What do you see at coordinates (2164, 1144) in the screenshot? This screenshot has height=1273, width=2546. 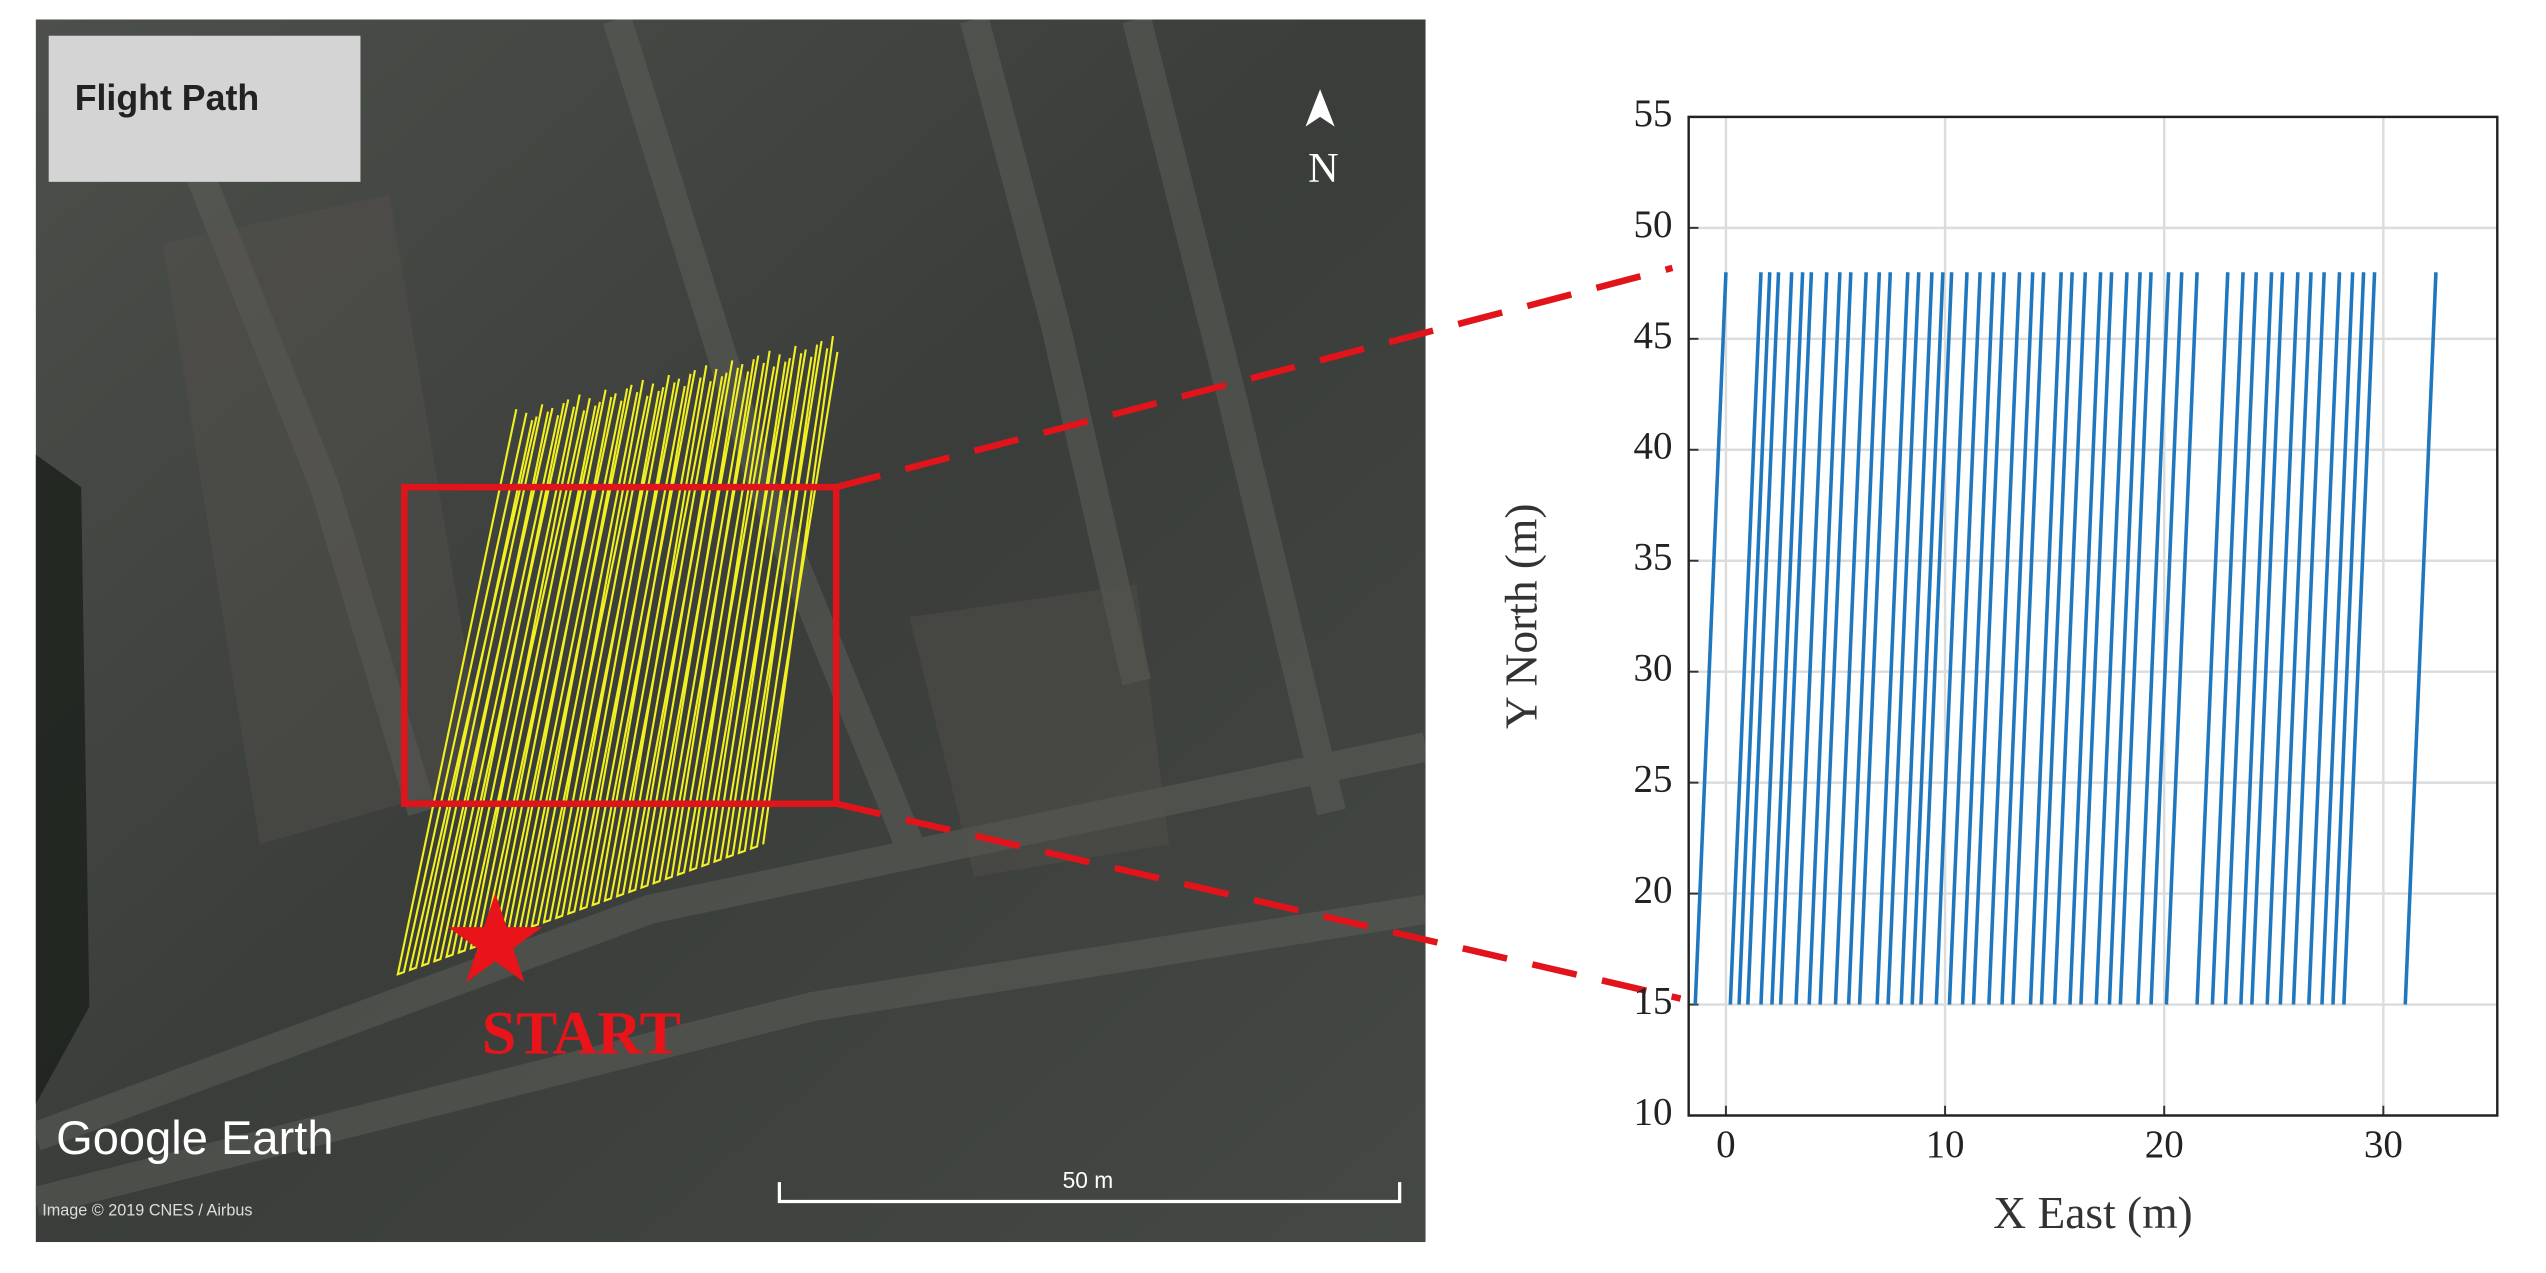 I see `x-tick-label: 20` at bounding box center [2164, 1144].